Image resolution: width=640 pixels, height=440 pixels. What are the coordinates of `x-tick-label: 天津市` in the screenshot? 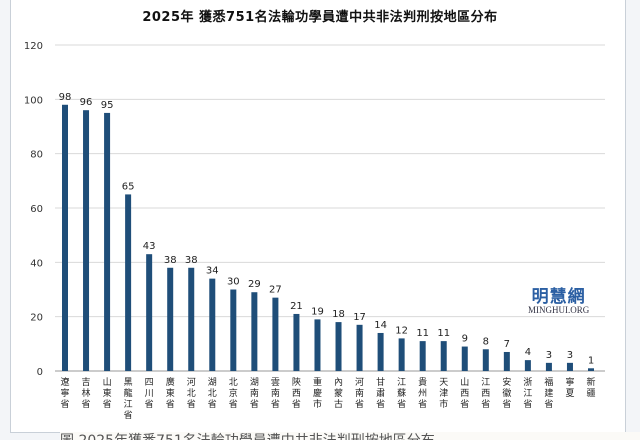 It's located at (443, 394).